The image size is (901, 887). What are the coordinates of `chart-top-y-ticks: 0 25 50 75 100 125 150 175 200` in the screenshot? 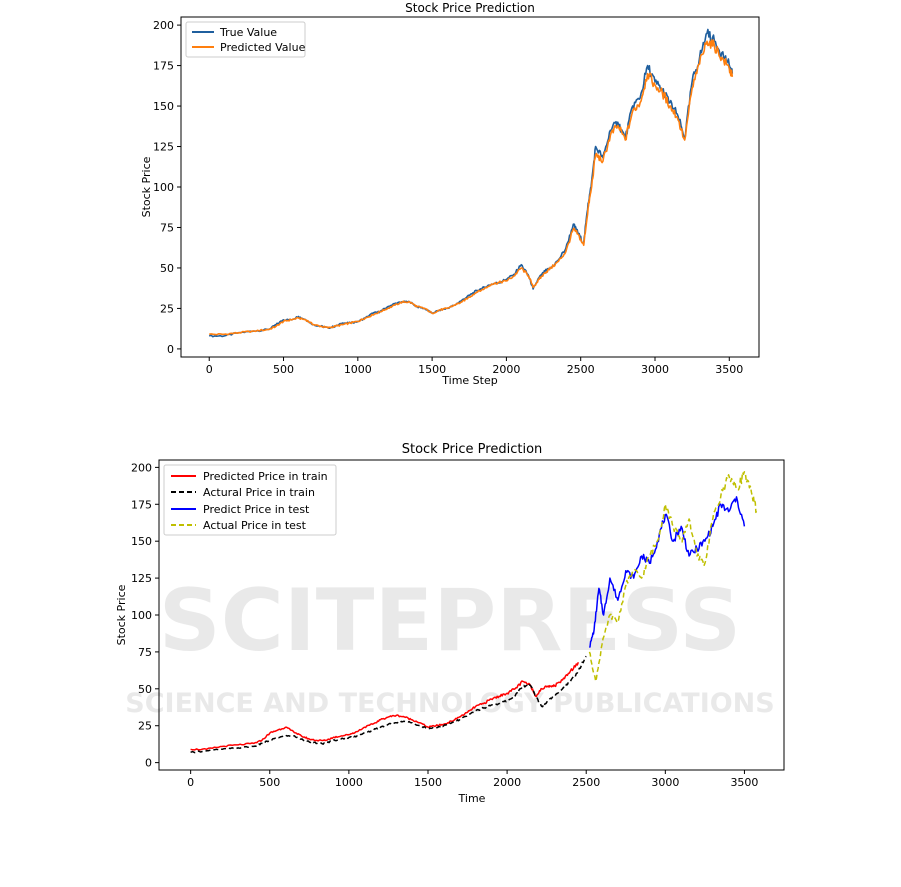 It's located at (167, 187).